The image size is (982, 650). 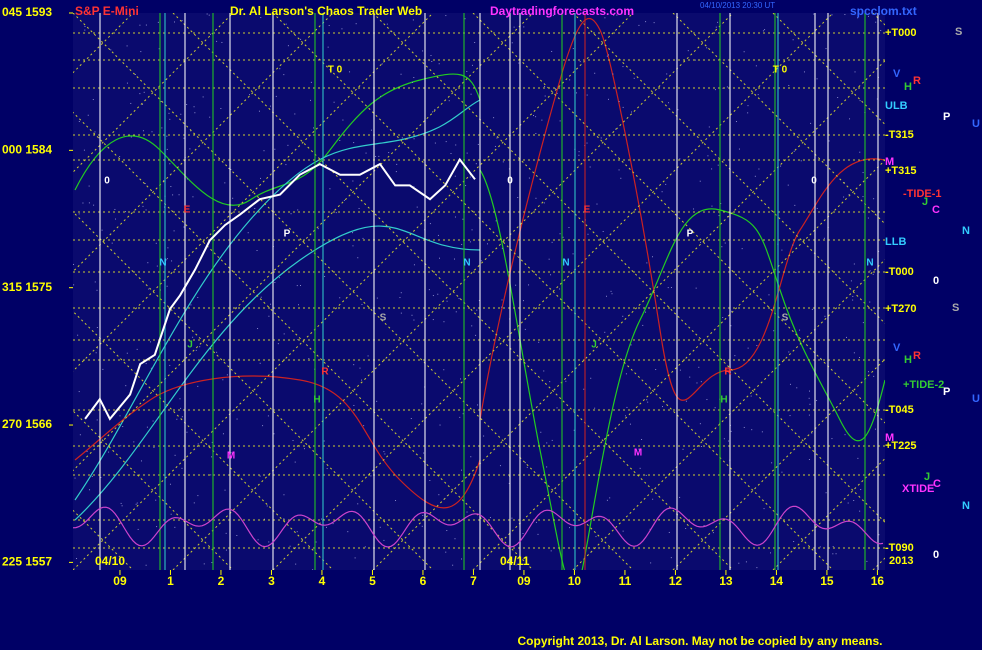 I want to click on x-tick-label: 16, so click(x=878, y=581).